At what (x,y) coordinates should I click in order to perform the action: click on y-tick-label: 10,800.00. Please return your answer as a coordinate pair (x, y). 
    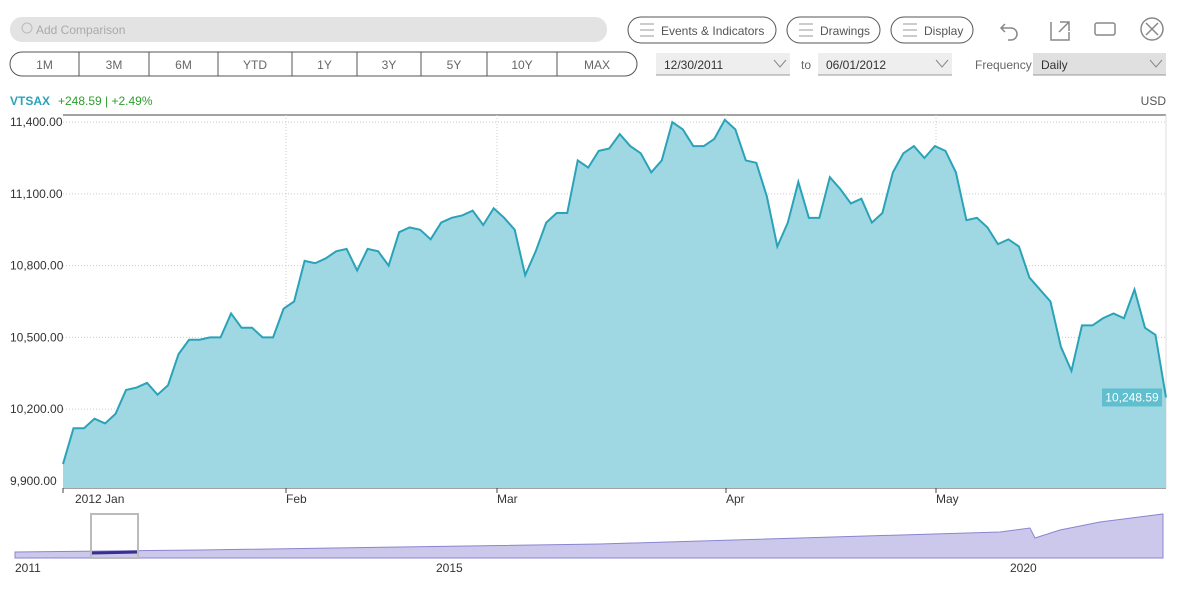
    Looking at the image, I should click on (37, 266).